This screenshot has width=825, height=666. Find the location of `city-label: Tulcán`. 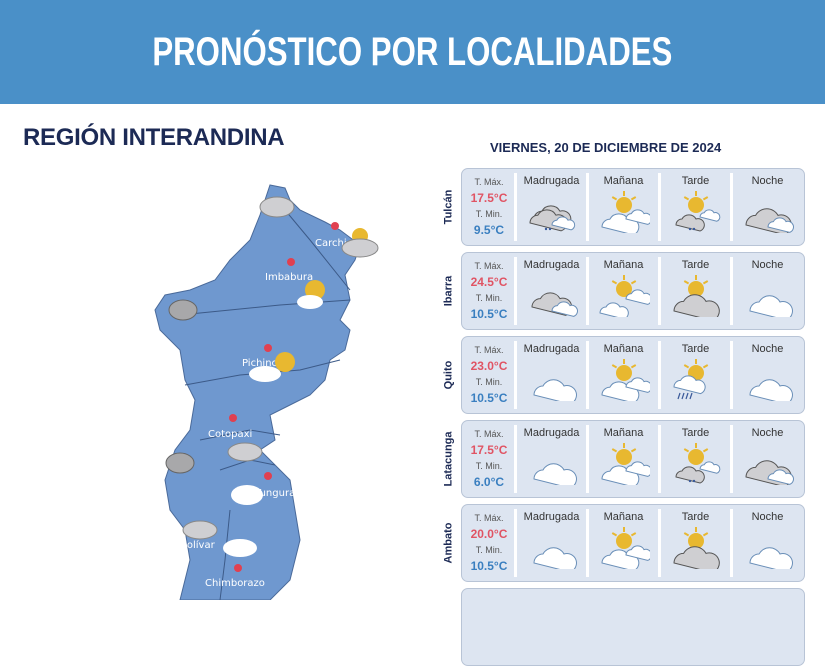

city-label: Tulcán is located at coordinates (448, 207).